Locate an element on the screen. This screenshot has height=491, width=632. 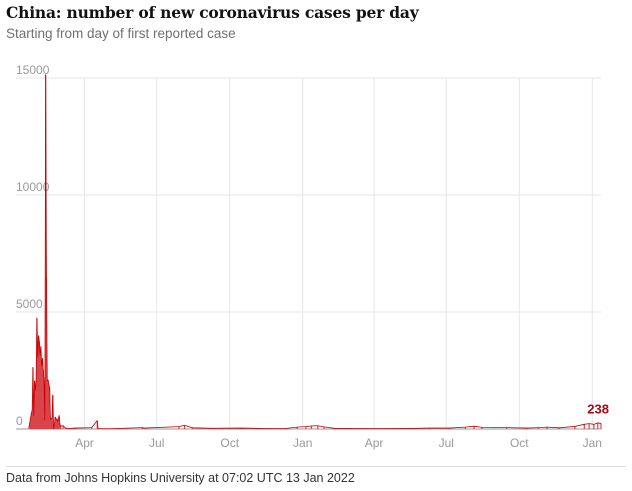
chart-subtitle: Starting from day of first reported case is located at coordinates (121, 33).